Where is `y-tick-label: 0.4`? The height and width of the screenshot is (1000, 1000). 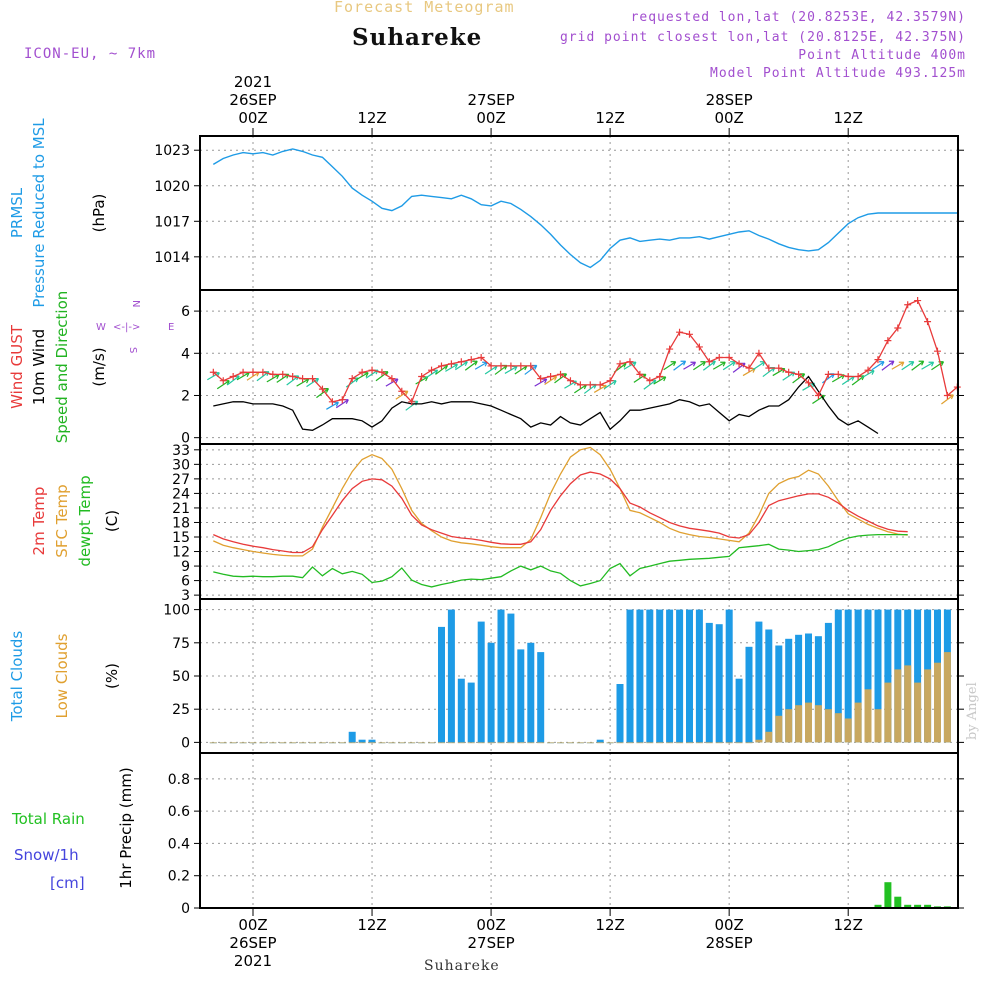 y-tick-label: 0.4 is located at coordinates (179, 844).